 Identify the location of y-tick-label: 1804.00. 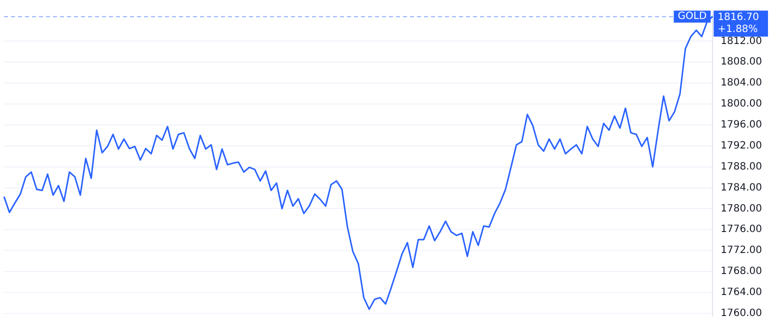
(741, 83).